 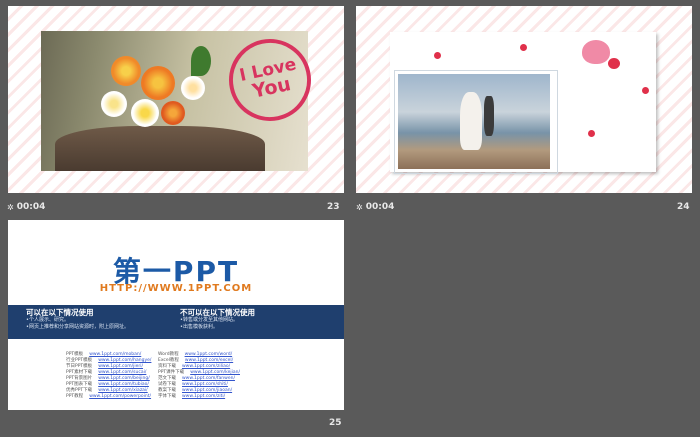 I want to click on couple-beach-photo, so click(x=474, y=121).